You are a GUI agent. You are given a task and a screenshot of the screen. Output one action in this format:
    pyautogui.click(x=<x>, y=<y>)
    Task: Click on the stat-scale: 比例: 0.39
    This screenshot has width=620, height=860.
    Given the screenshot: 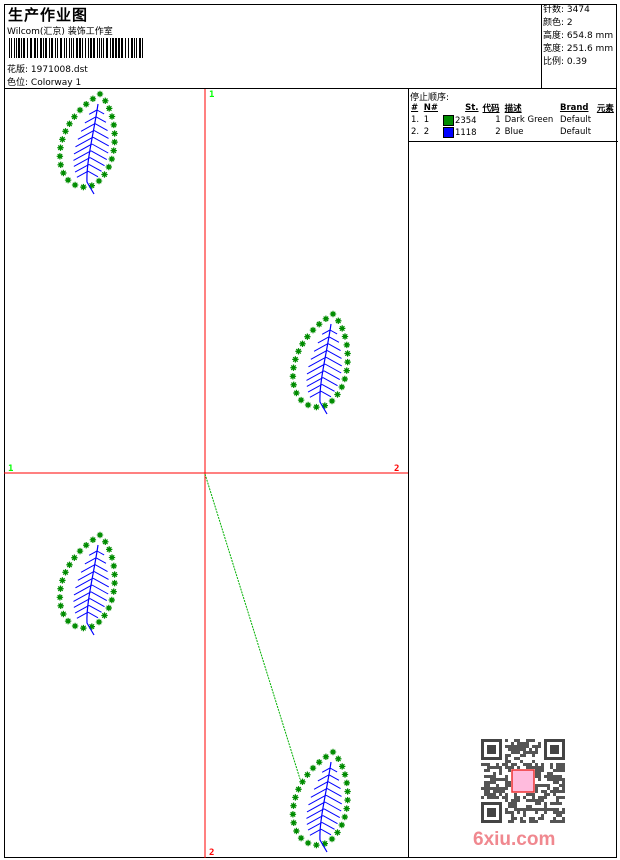 What is the action you would take?
    pyautogui.click(x=565, y=62)
    